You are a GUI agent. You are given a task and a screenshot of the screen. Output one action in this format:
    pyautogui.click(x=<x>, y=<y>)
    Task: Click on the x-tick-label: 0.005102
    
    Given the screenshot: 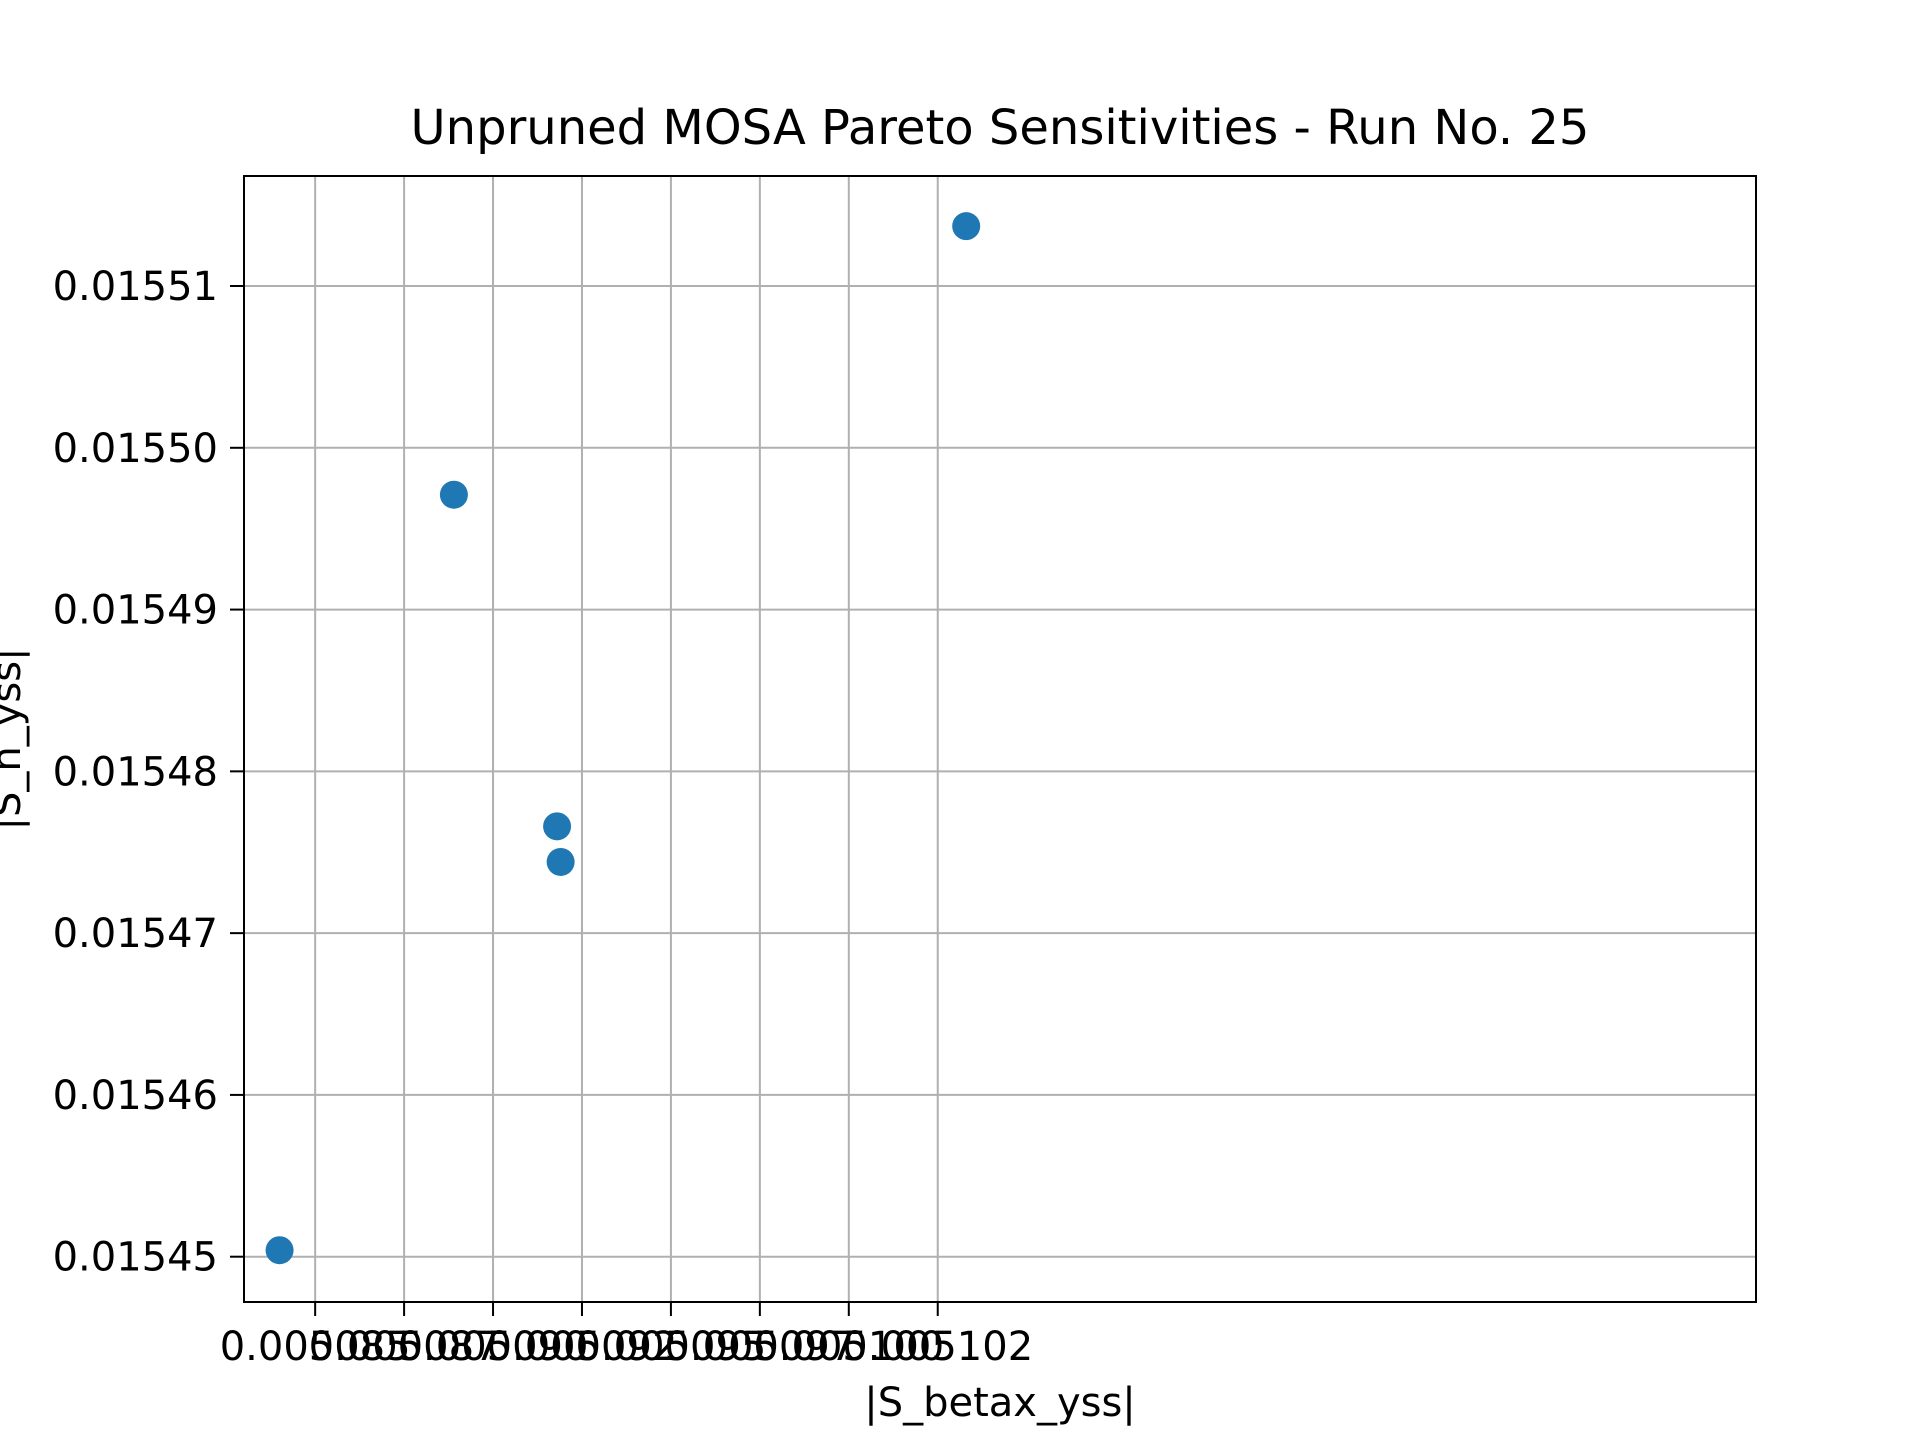 What is the action you would take?
    pyautogui.click(x=937, y=1347)
    